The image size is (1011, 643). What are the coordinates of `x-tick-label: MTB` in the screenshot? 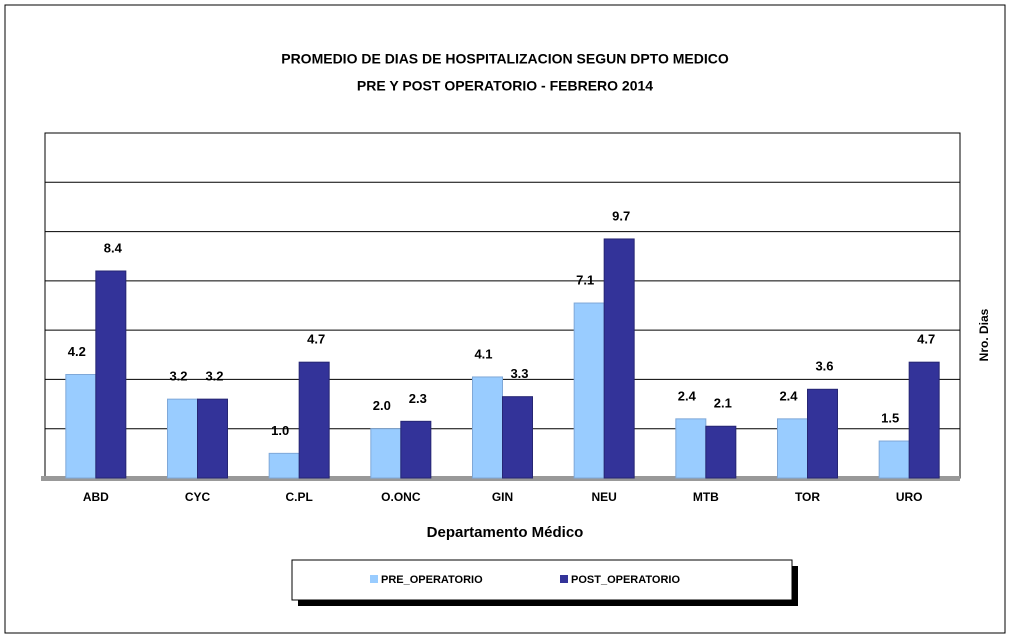 It's located at (706, 497).